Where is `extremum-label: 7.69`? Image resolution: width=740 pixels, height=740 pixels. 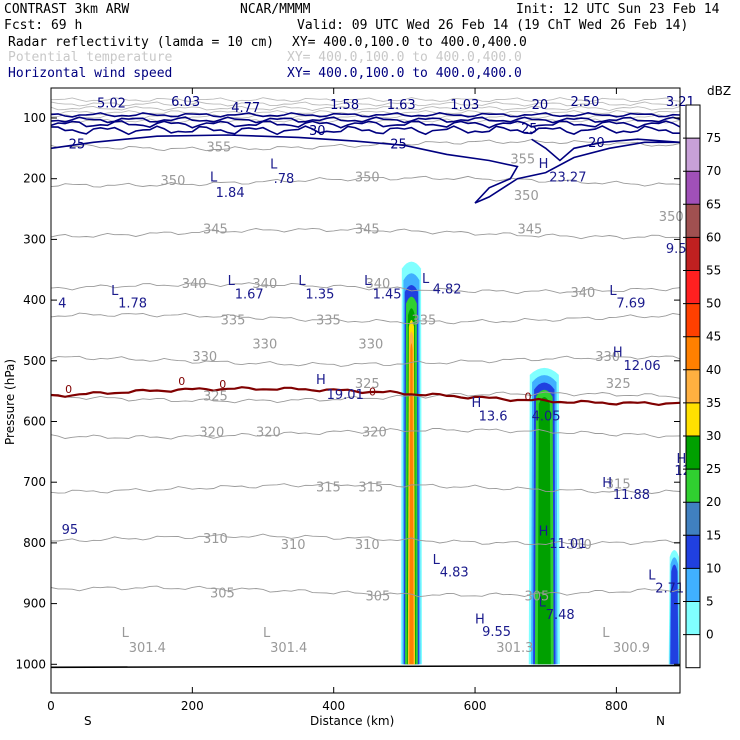
extremum-label: 7.69 is located at coordinates (630, 303).